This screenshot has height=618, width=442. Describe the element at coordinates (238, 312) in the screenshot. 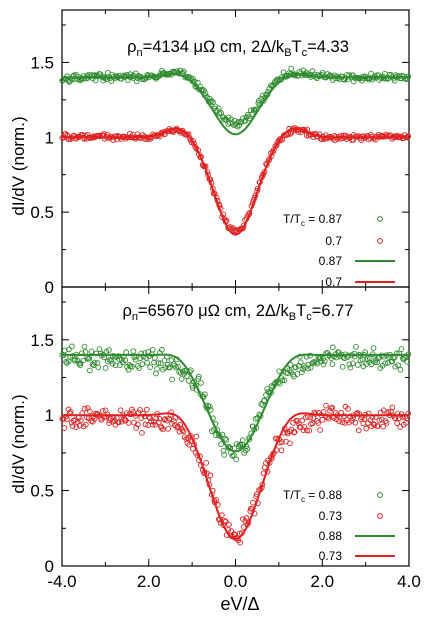

I see `panel-title: ρn=65670 μΩ cm, 2Δ/kBTc=6.77` at that location.